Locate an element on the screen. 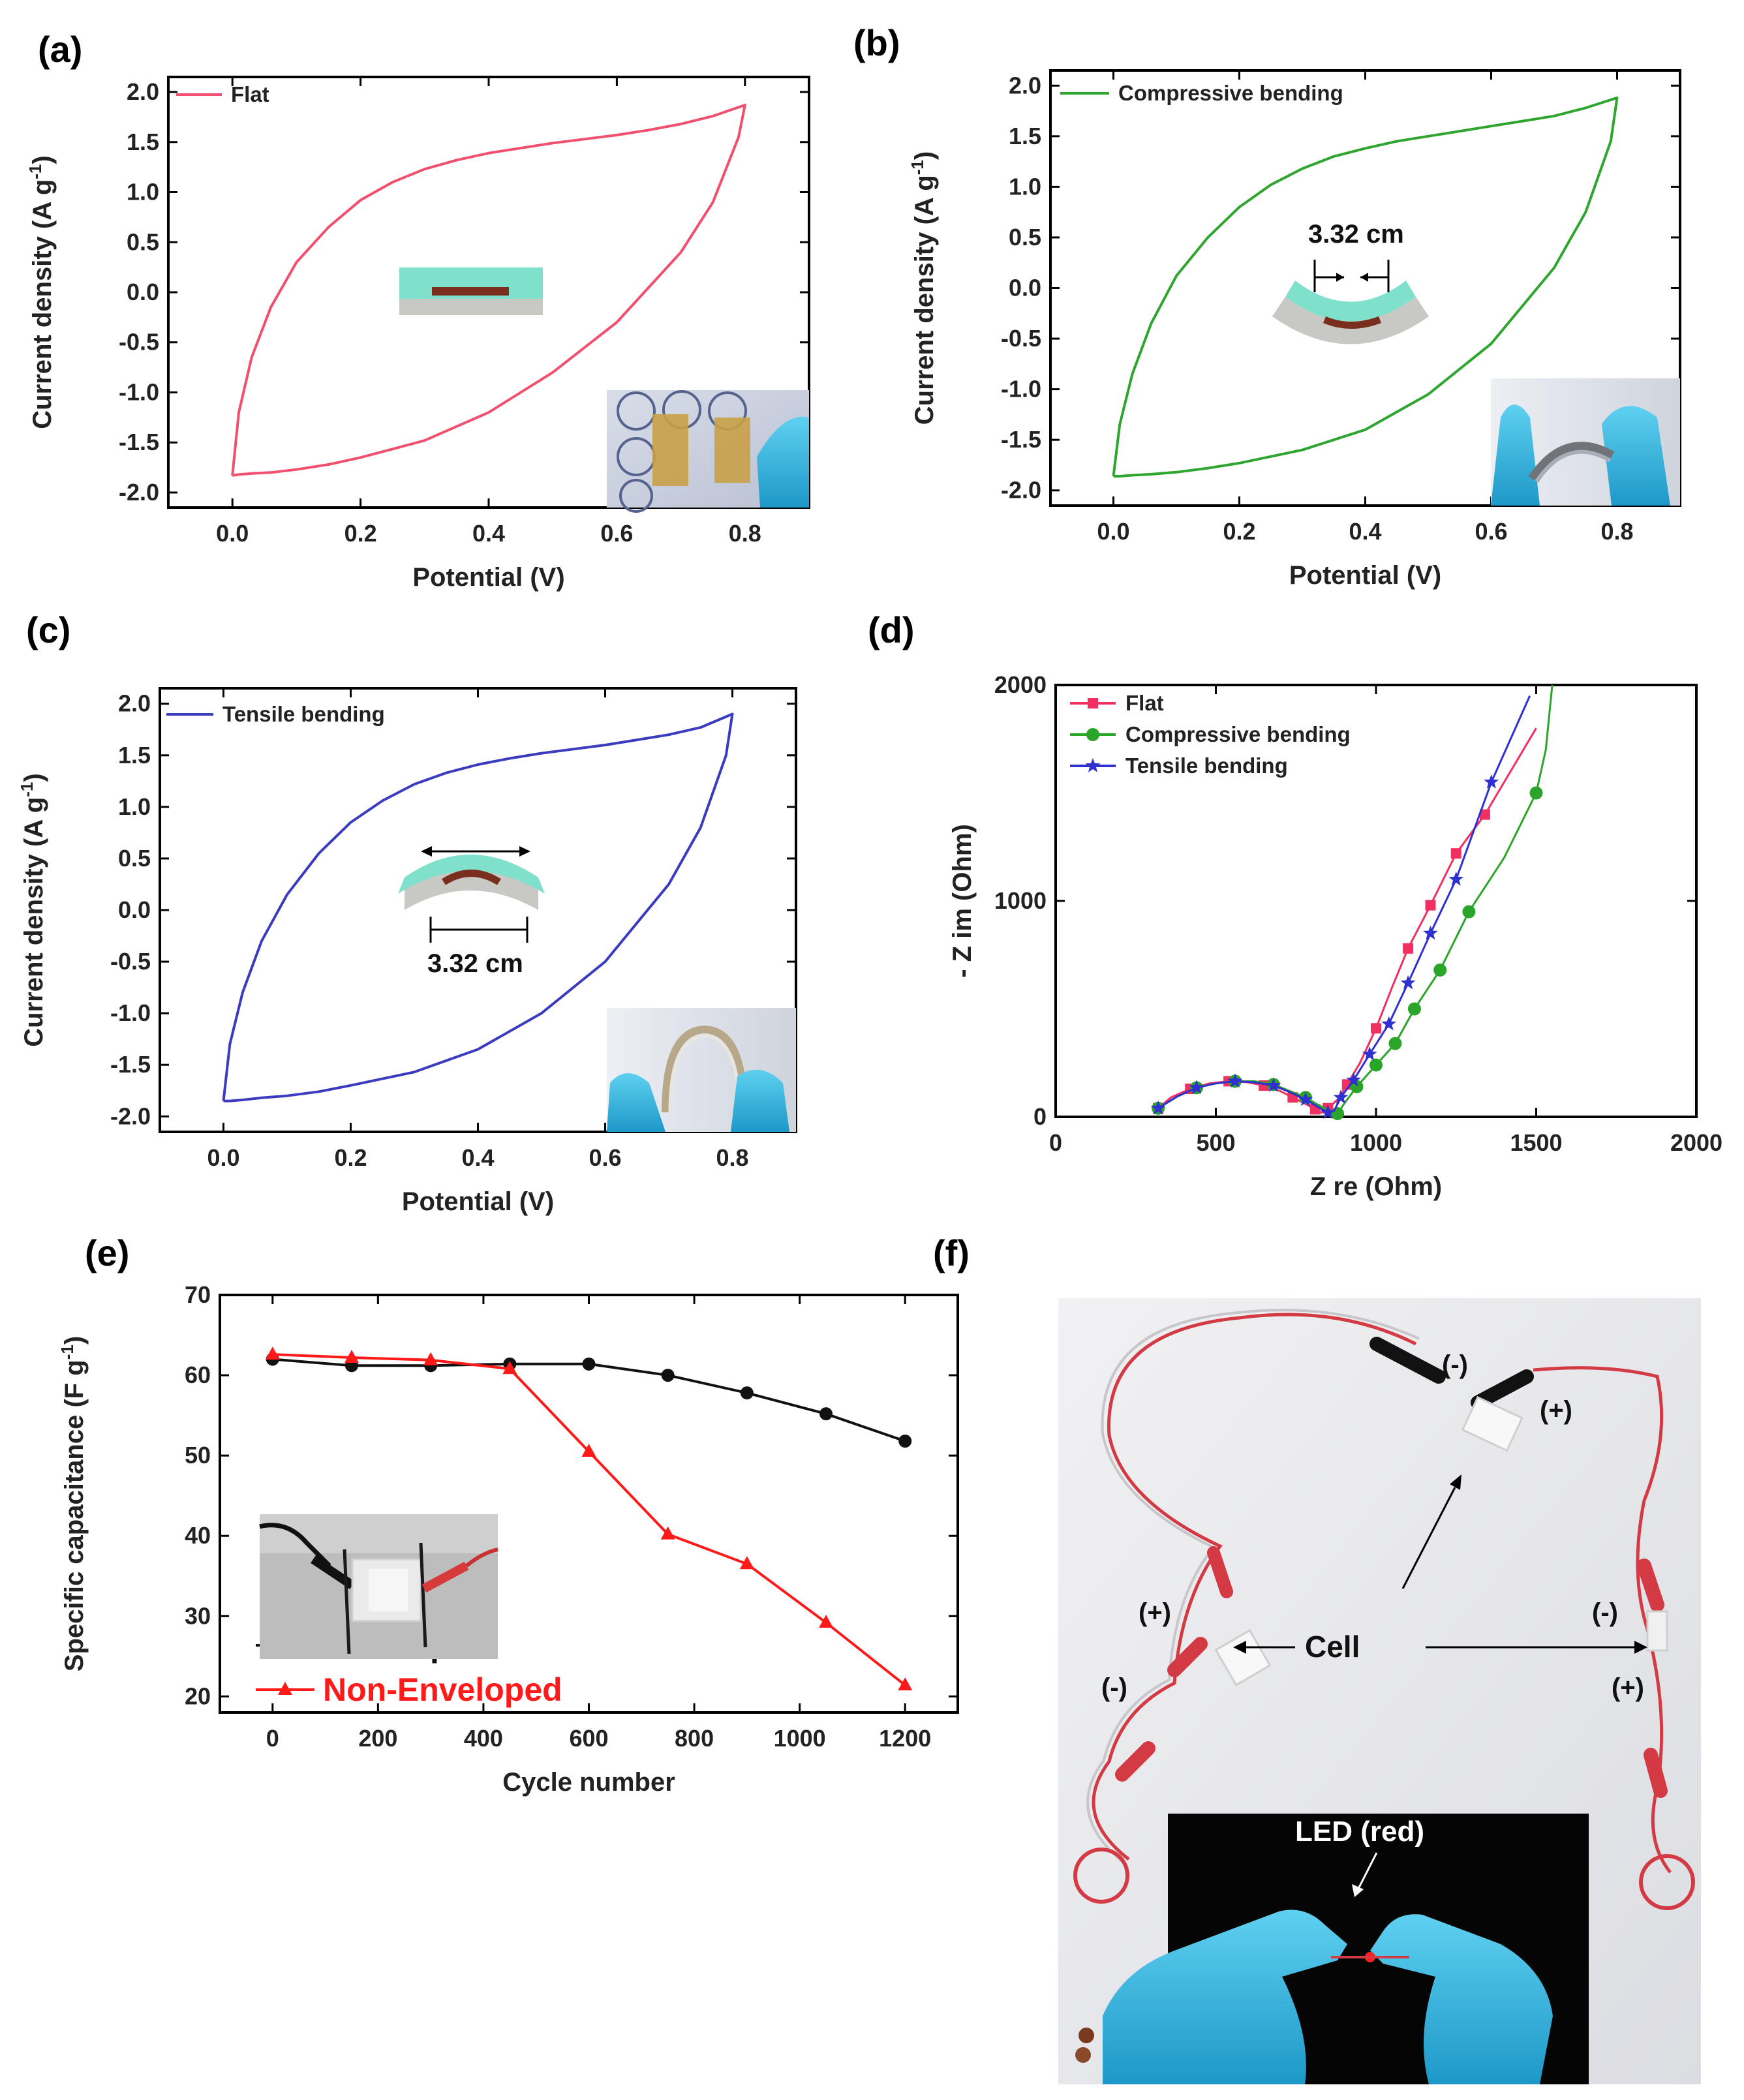 The height and width of the screenshot is (2100, 1744). panel-label-f: (f) is located at coordinates (951, 1252).